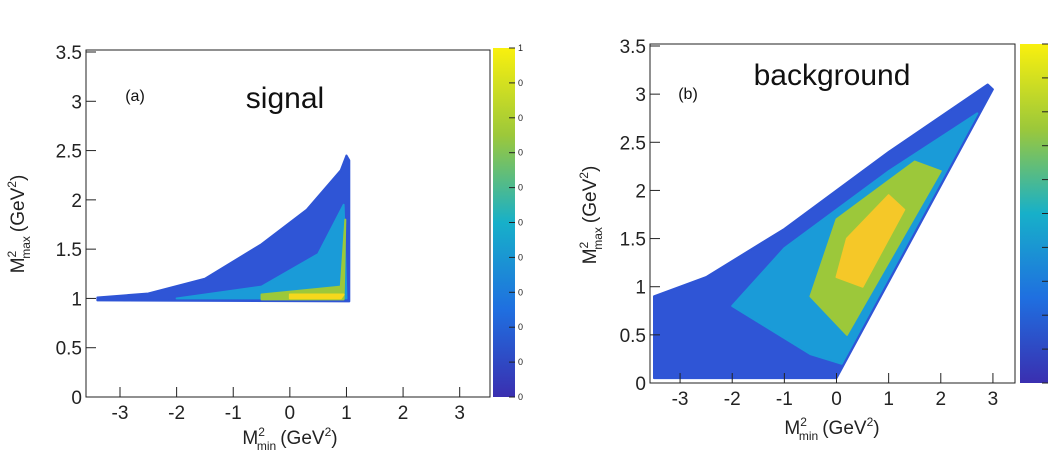 The image size is (1048, 468). What do you see at coordinates (285, 98) in the screenshot?
I see `chart-title: signal` at bounding box center [285, 98].